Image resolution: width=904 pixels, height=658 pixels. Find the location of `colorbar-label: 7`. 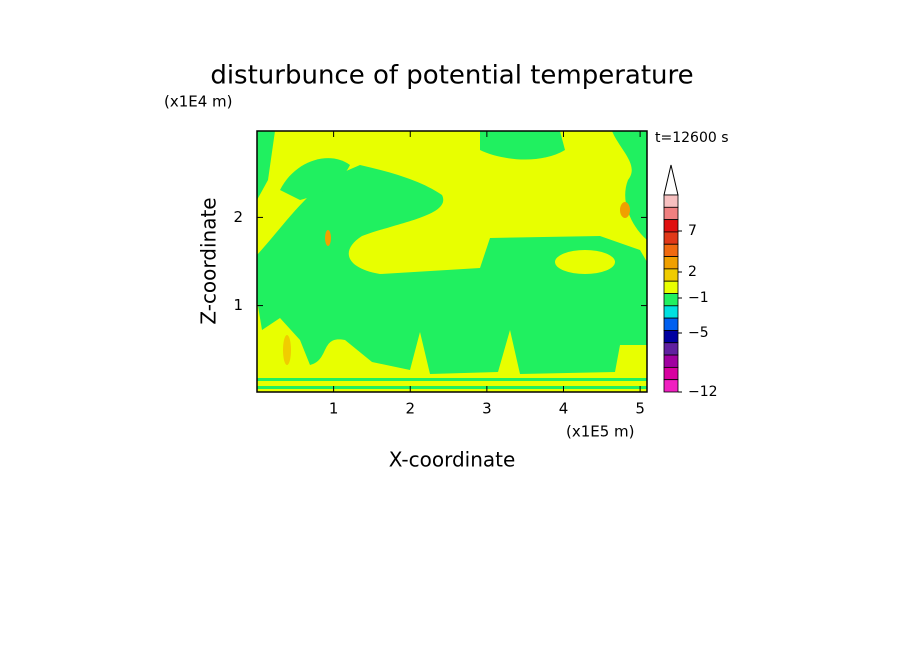

colorbar-label: 7 is located at coordinates (692, 231).